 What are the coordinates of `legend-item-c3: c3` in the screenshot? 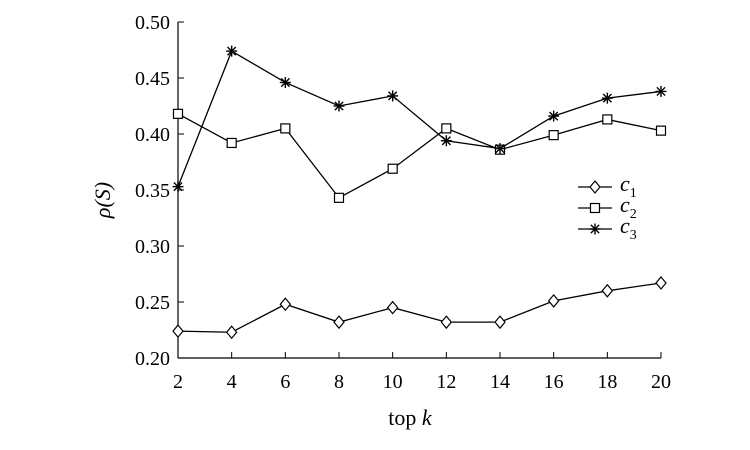 It's located at (607, 228).